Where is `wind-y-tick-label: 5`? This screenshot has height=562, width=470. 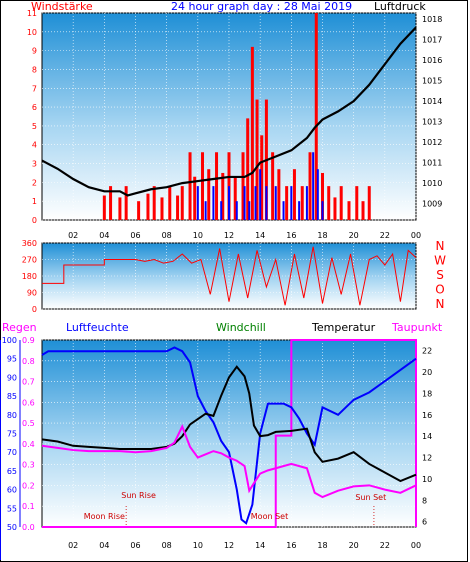 wind-y-tick-label: 5 is located at coordinates (34, 126).